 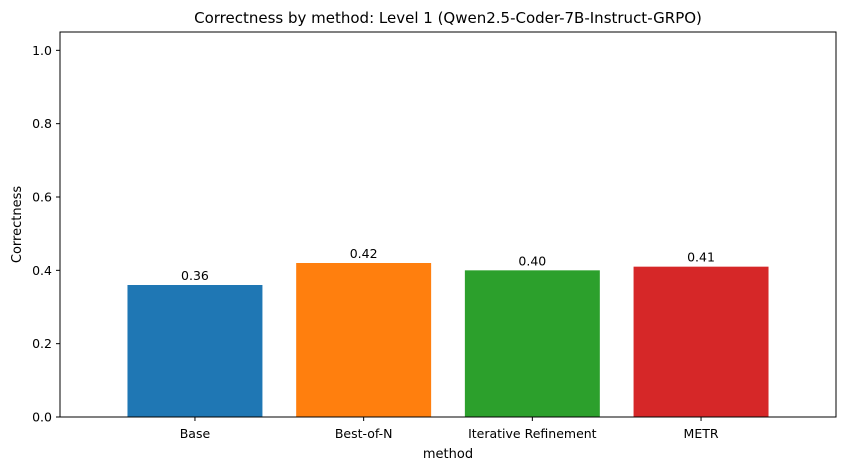 I want to click on x-tick-label: Base, so click(x=195, y=433).